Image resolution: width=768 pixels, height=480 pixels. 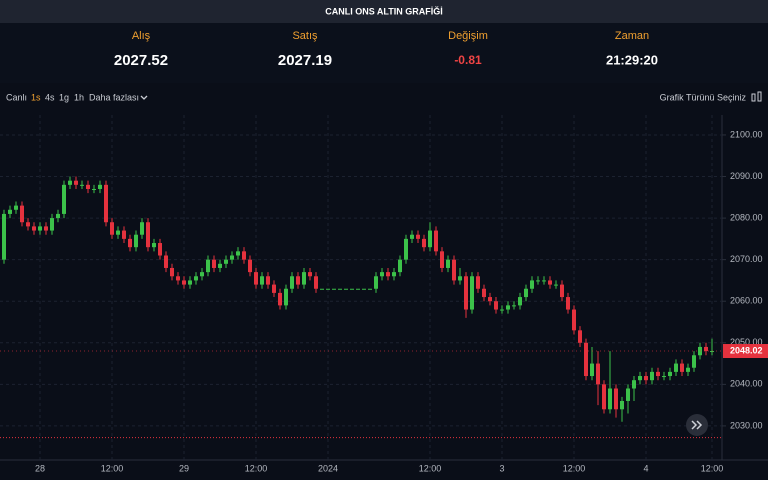 What do you see at coordinates (468, 36) in the screenshot?
I see `field-label: Değişim` at bounding box center [468, 36].